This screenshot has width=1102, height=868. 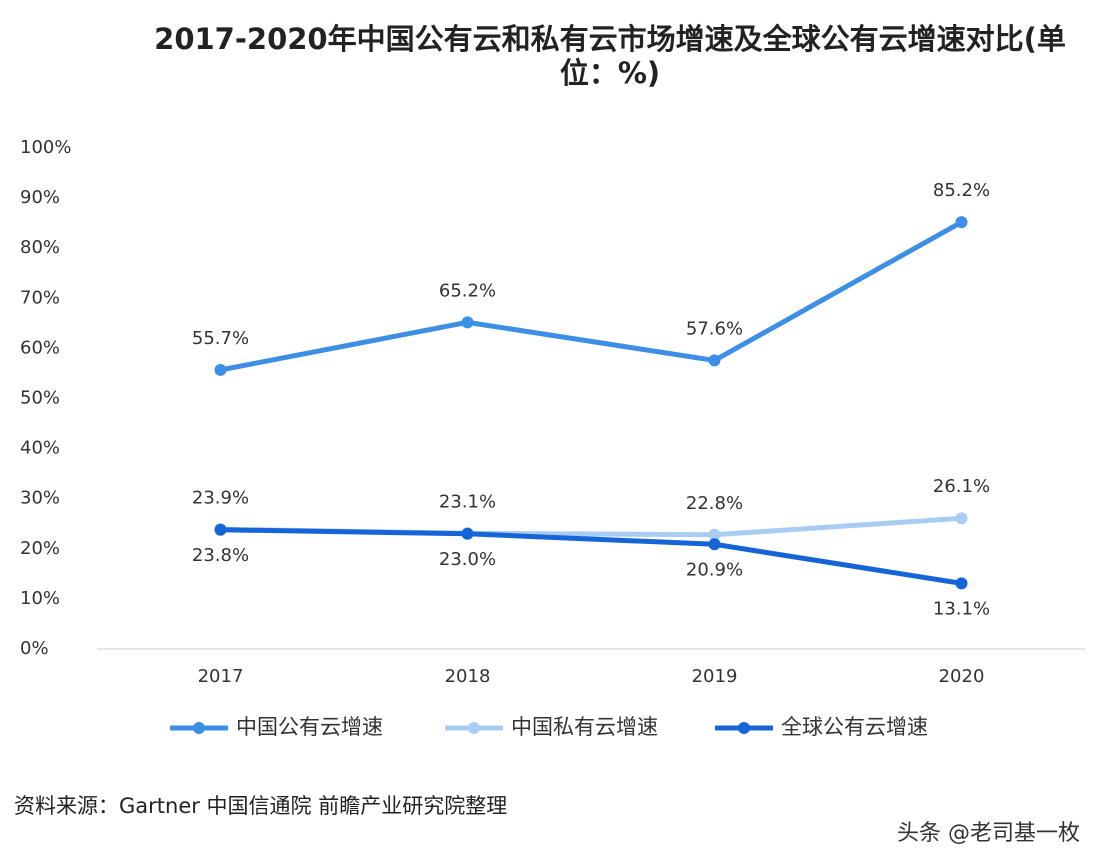 What do you see at coordinates (40, 398) in the screenshot?
I see `y-tick-label: 50%` at bounding box center [40, 398].